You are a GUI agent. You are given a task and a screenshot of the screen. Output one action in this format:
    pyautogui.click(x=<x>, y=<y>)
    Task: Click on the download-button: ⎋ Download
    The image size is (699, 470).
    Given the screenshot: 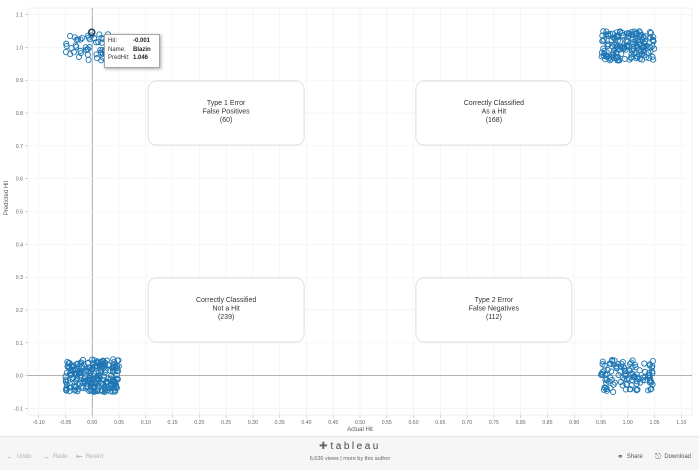 What is the action you would take?
    pyautogui.click(x=673, y=457)
    